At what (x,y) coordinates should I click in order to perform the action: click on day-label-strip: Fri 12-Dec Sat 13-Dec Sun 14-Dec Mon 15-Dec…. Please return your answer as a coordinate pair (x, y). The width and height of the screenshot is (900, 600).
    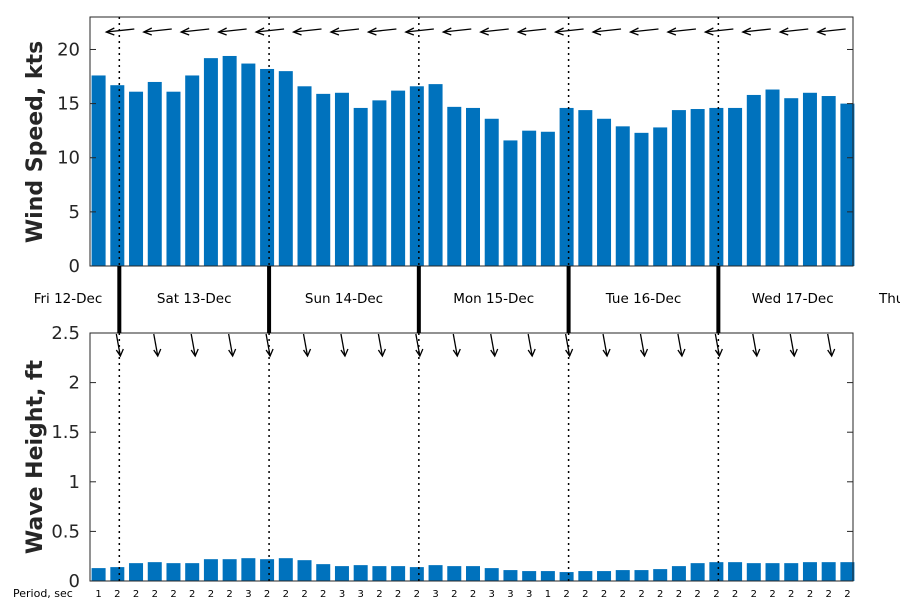
    Looking at the image, I should click on (467, 299).